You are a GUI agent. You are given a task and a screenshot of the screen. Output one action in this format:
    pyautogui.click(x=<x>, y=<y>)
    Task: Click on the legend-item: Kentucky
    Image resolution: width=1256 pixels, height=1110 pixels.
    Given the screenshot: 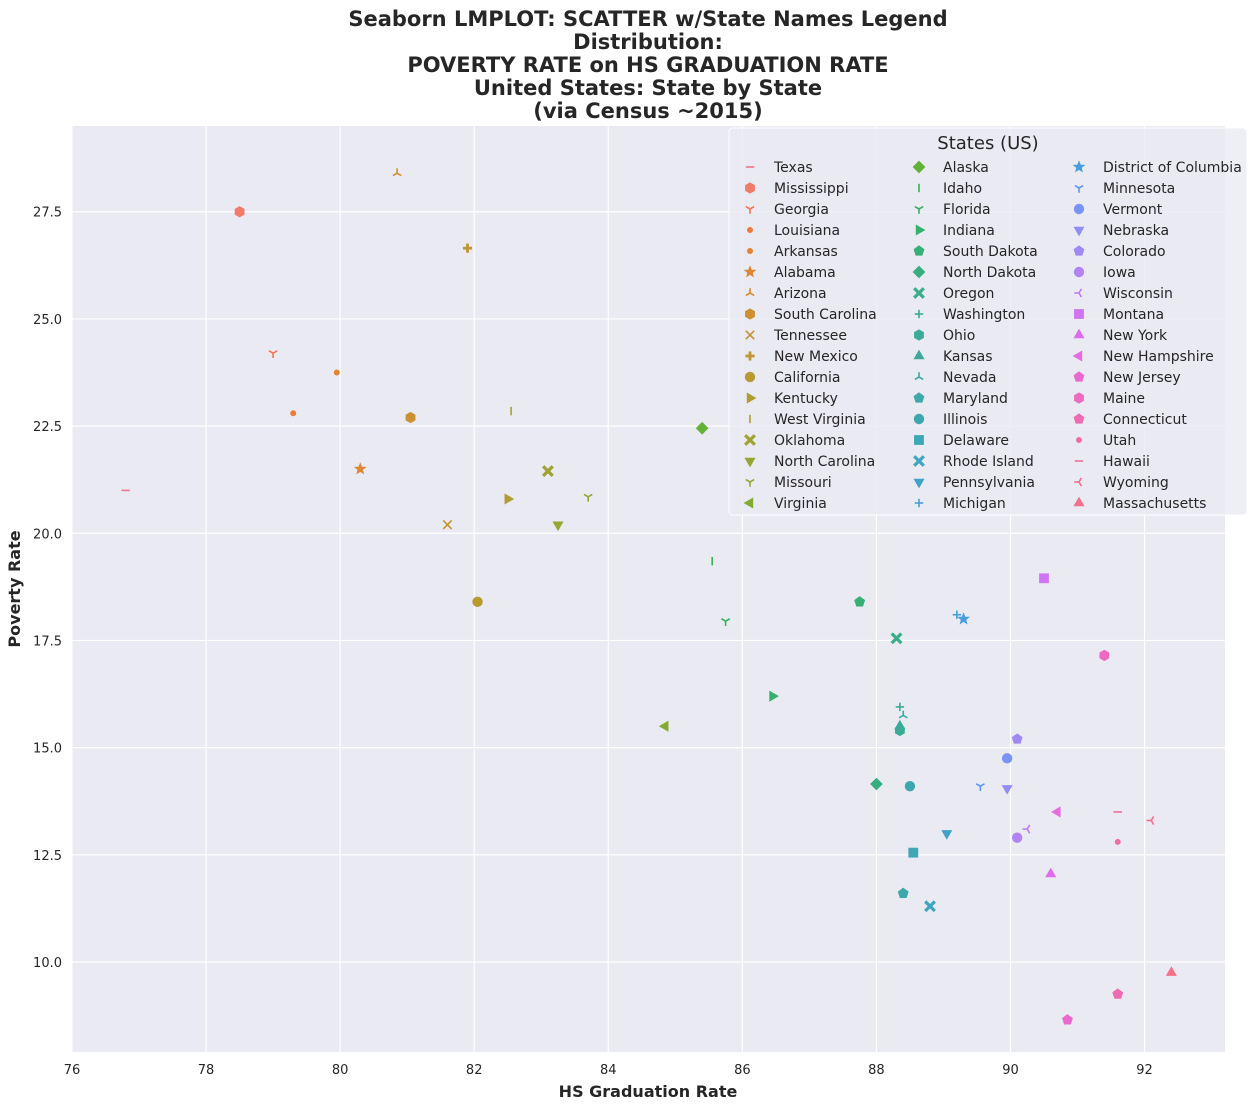 What is the action you would take?
    pyautogui.click(x=792, y=399)
    